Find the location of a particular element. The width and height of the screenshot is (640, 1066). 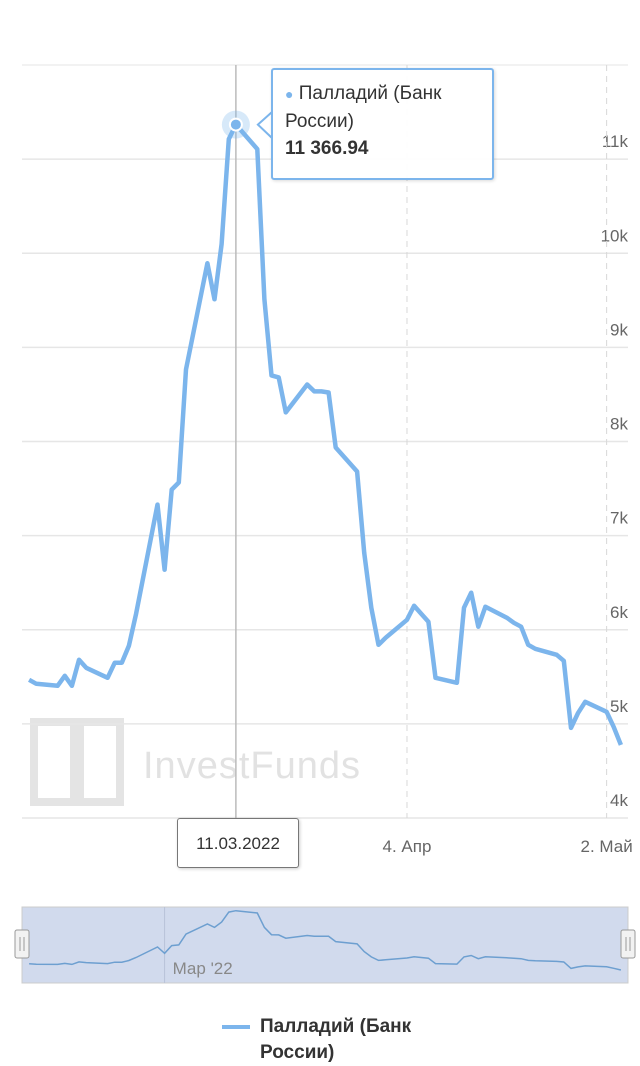

tooltip-value: 11 366.94 is located at coordinates (327, 148).